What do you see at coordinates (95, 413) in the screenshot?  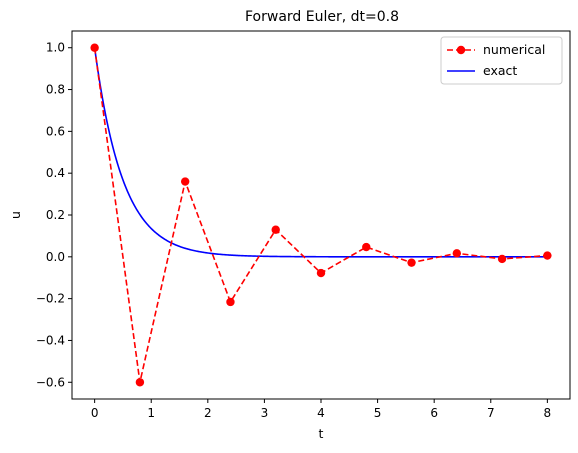 I see `x-tick-label: 0` at bounding box center [95, 413].